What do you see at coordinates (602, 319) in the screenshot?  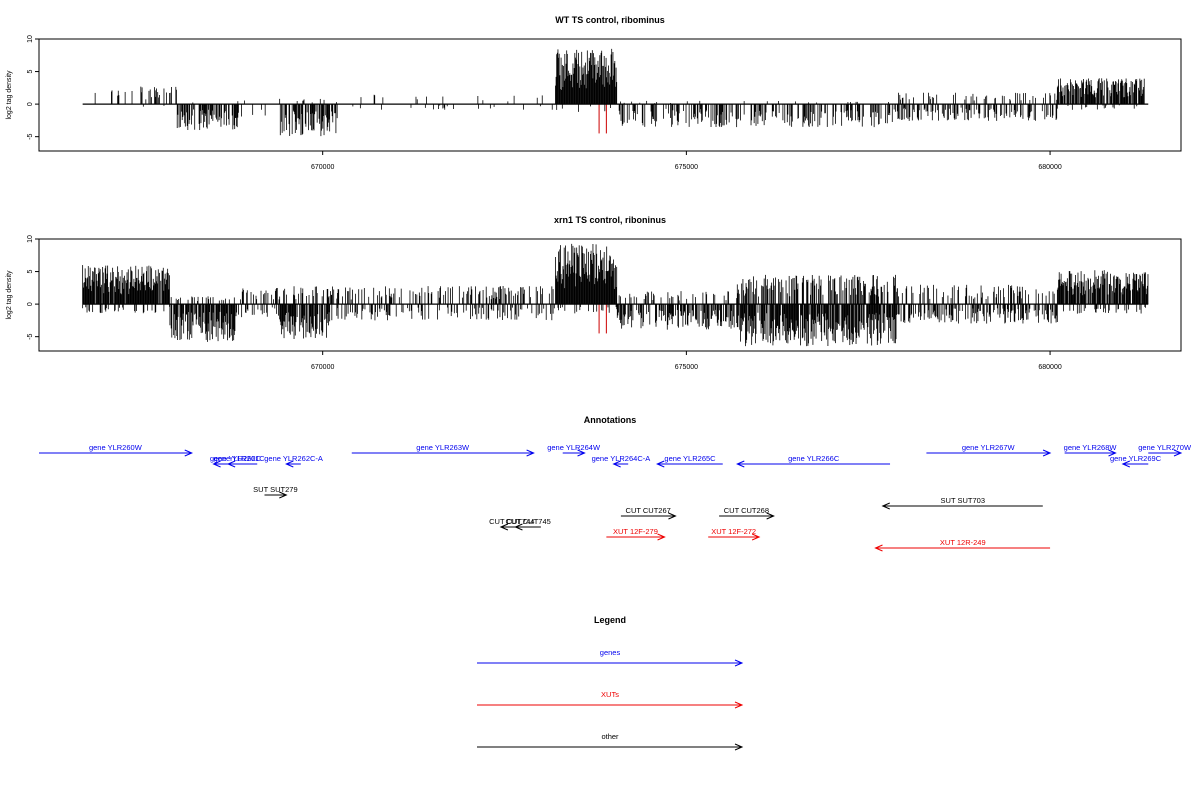 I see `red-markers` at bounding box center [602, 319].